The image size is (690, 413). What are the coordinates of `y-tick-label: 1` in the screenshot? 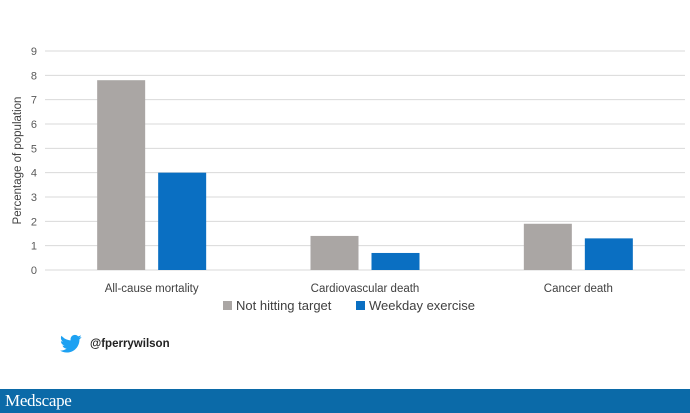 It's located at (34, 247).